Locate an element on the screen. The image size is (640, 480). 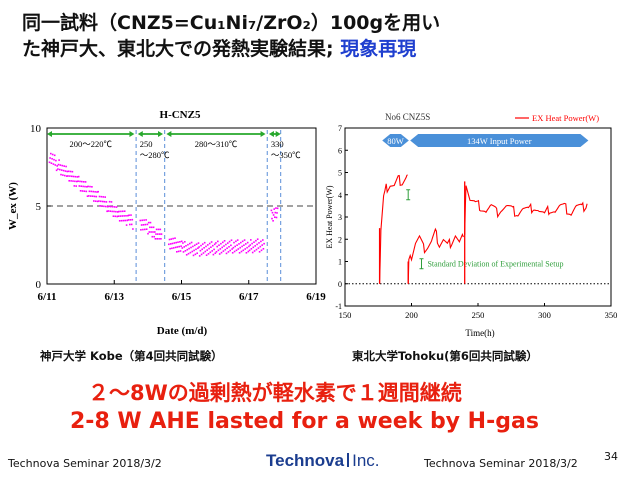
highlight-japanese: ２～8Wの過剰熱が軽水素で１週間継続 is located at coordinates (275, 393).